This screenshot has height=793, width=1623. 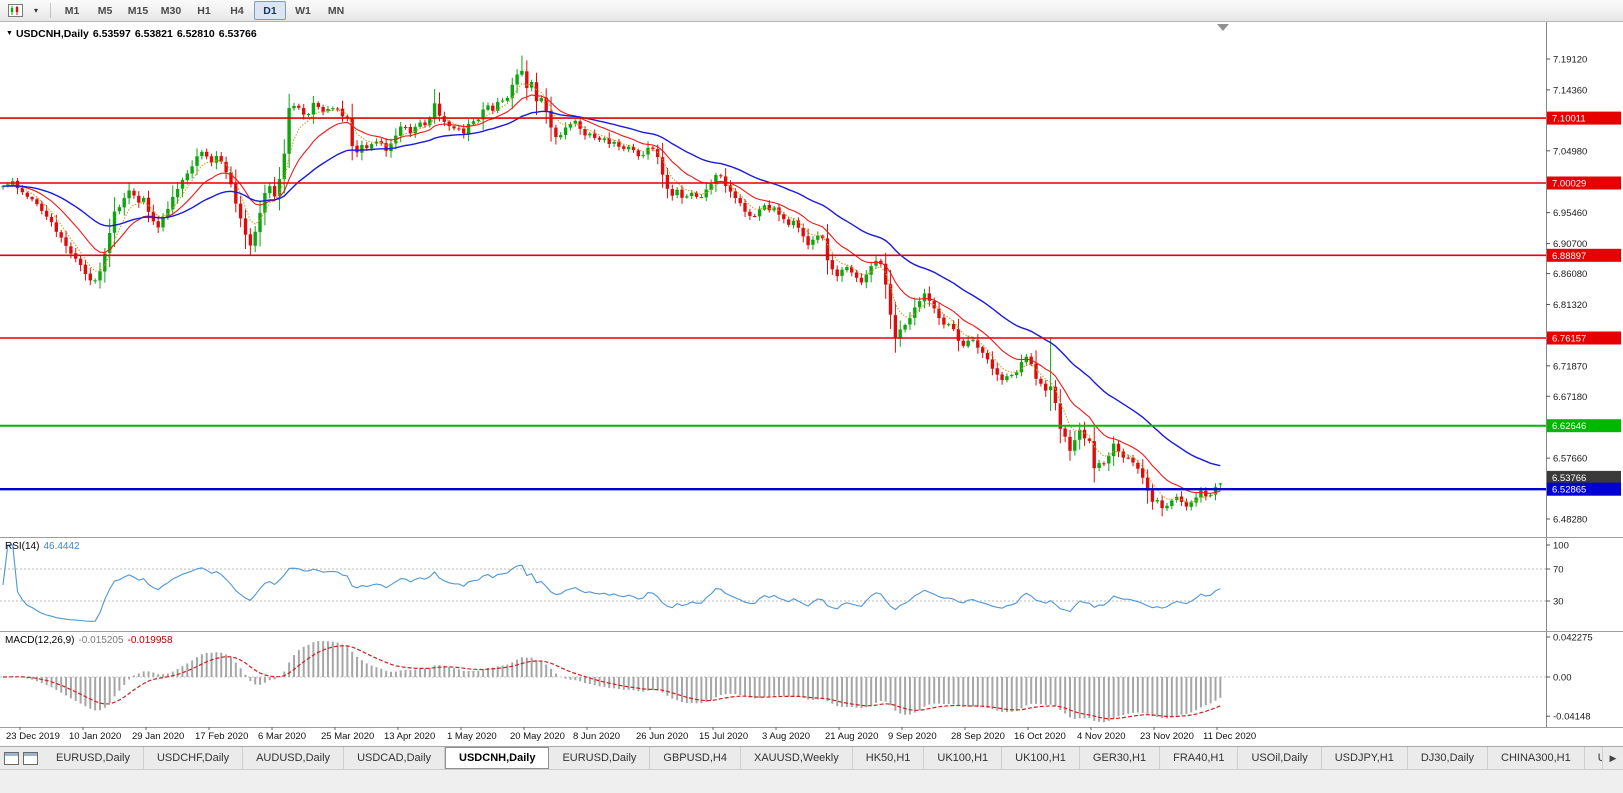 I want to click on svg-text: 6.81320, so click(x=1570, y=305).